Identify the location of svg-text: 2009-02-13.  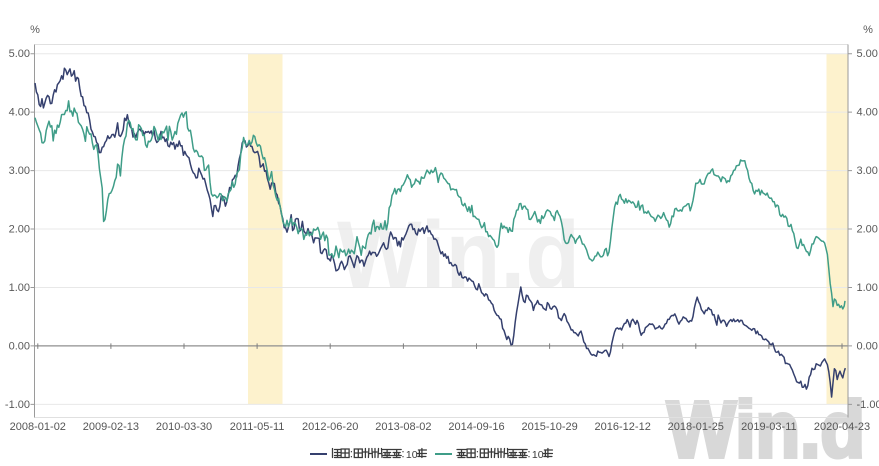
(111, 427).